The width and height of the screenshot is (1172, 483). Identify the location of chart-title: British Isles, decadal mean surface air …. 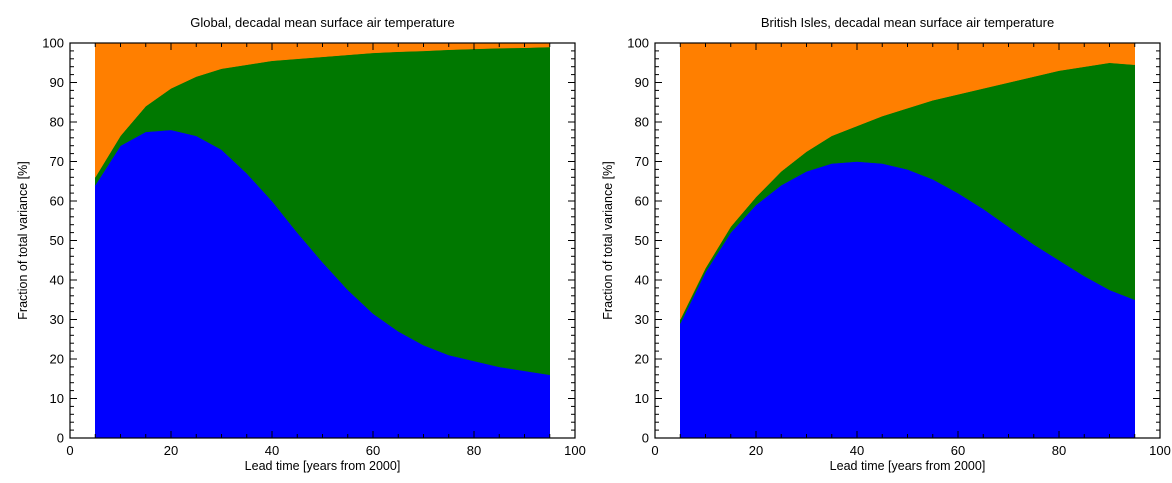
(907, 22).